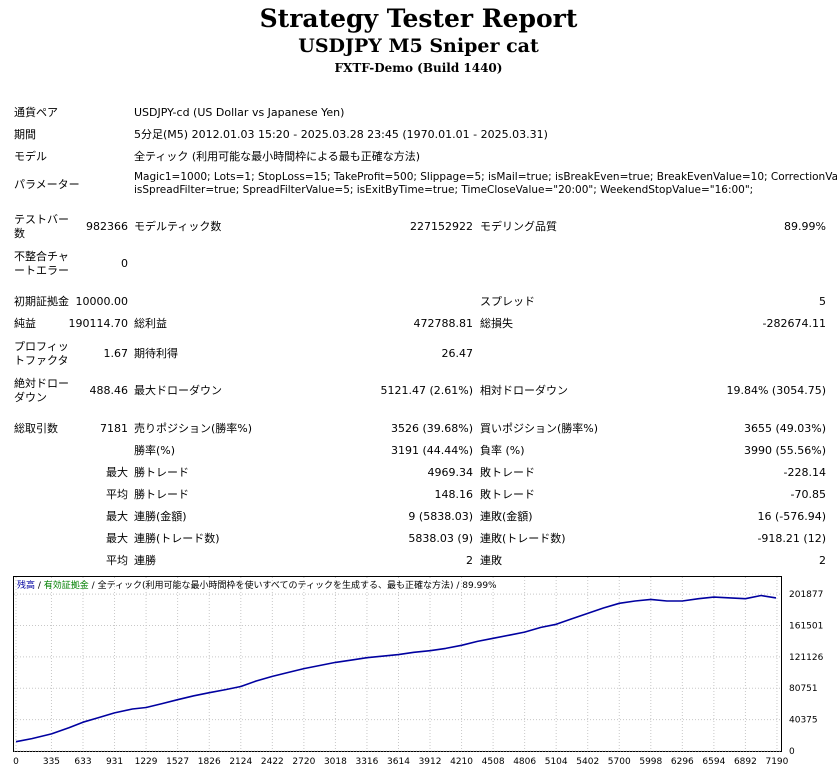 This screenshot has height=772, width=837. I want to click on x-tick-label: 1229, so click(146, 762).